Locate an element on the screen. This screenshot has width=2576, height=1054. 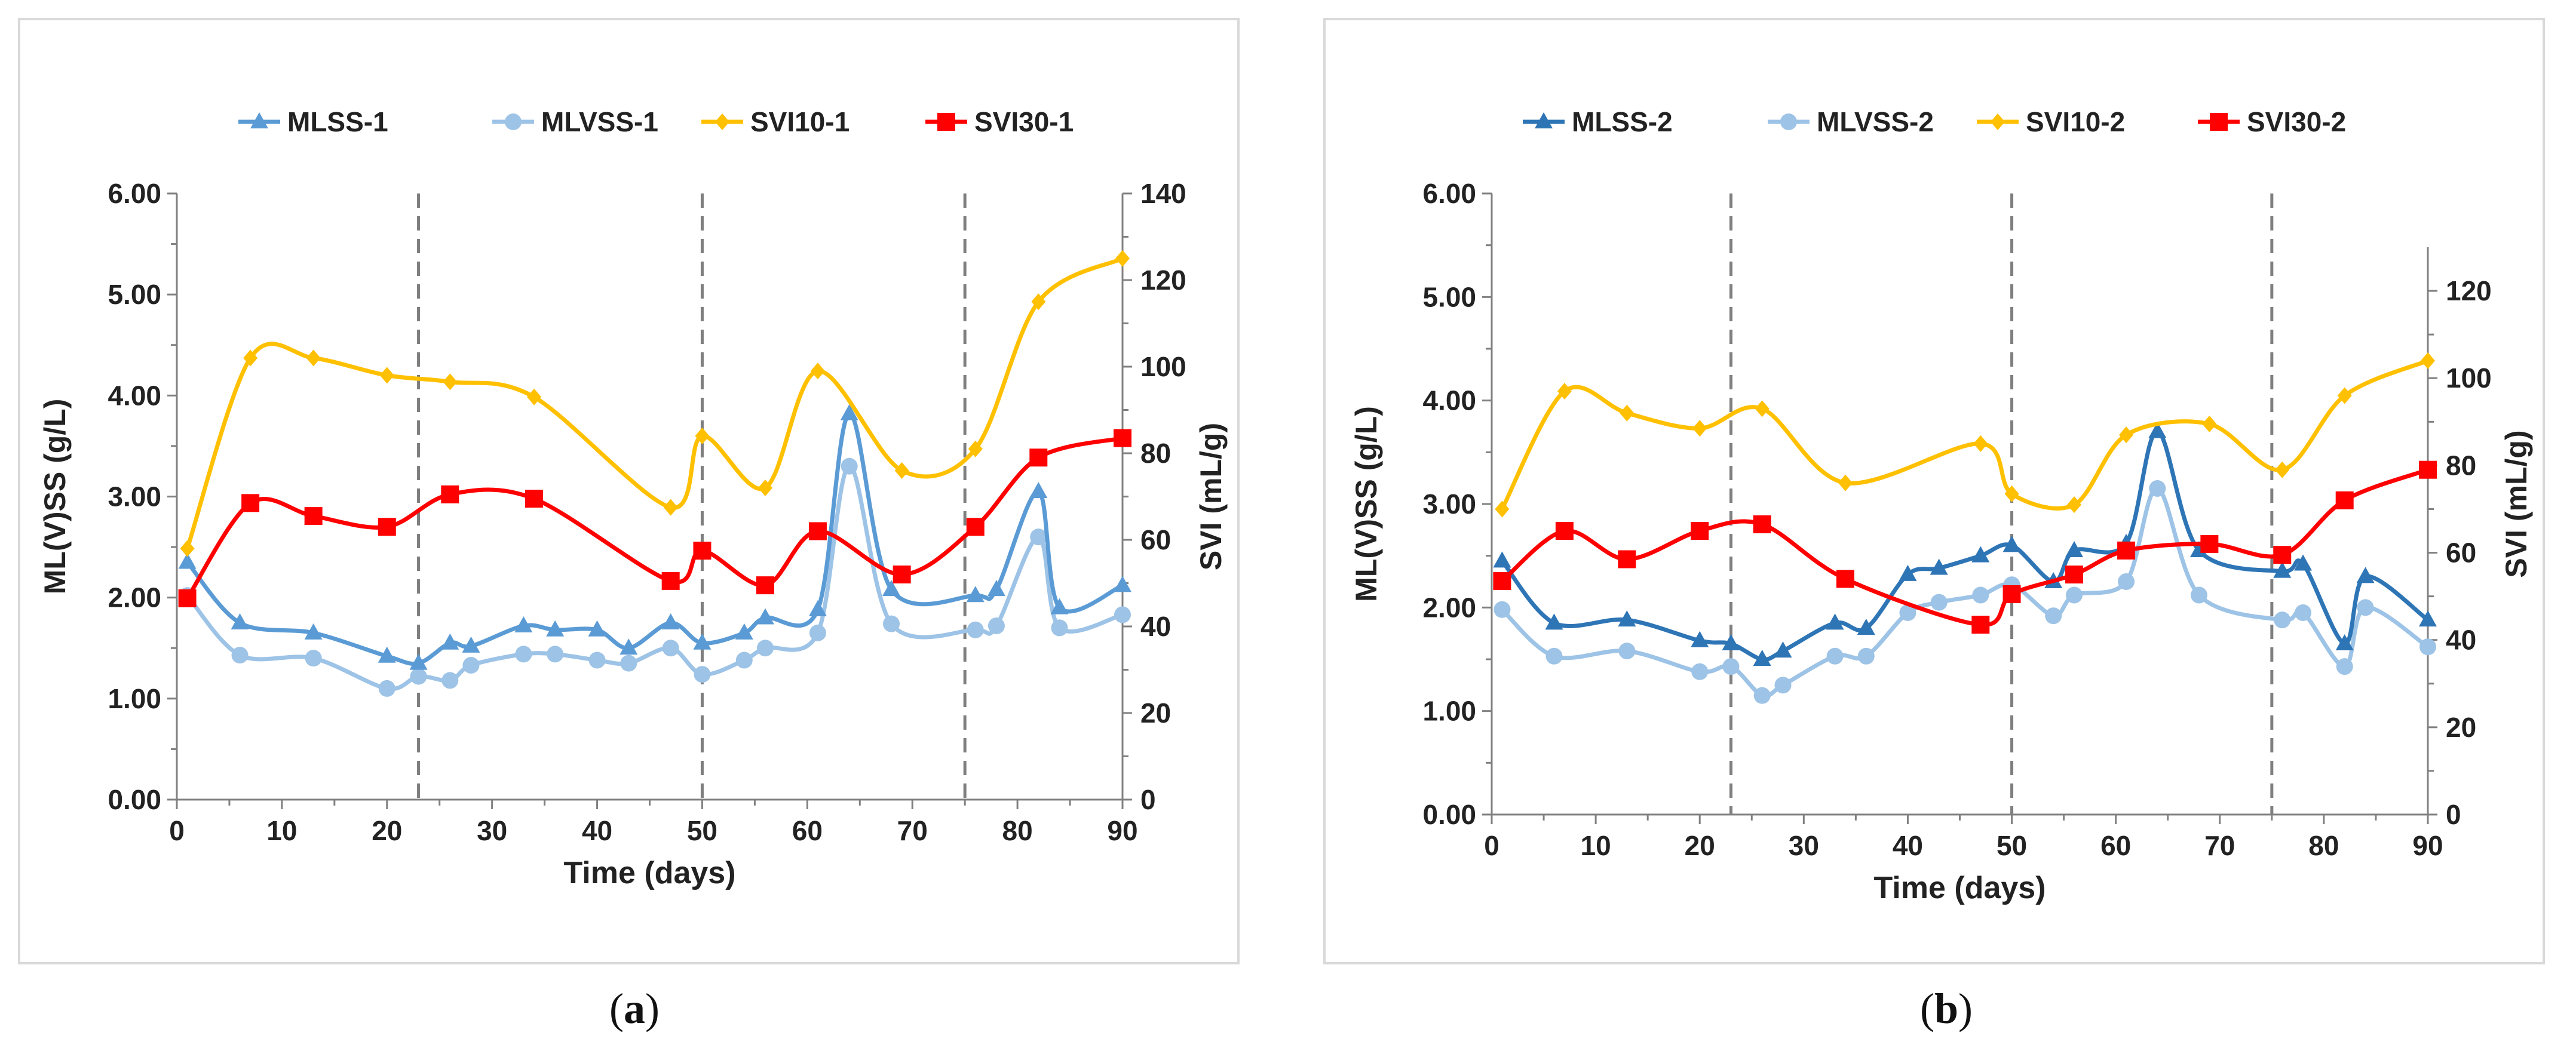
caption-a: (a) is located at coordinates (634, 1009).